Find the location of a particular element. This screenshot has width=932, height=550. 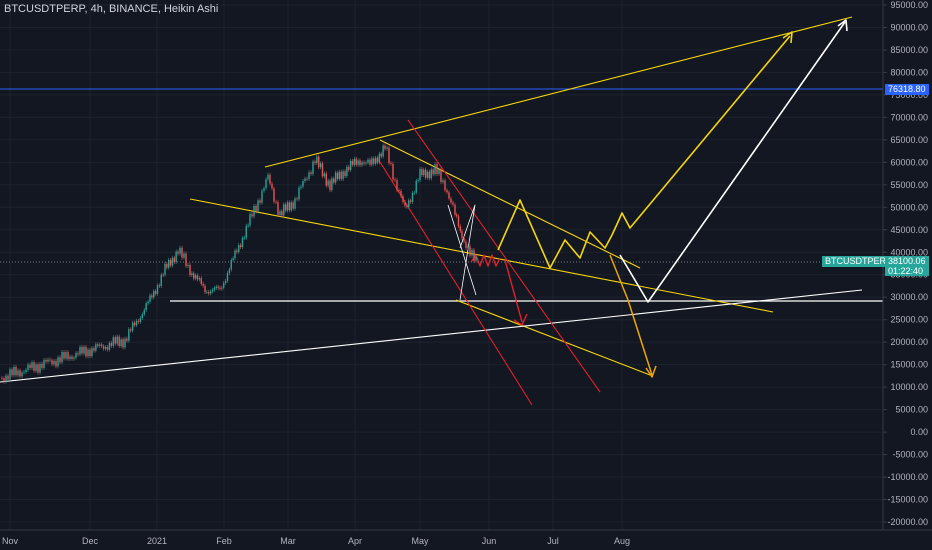

wedge-lower-line is located at coordinates (481, 255).